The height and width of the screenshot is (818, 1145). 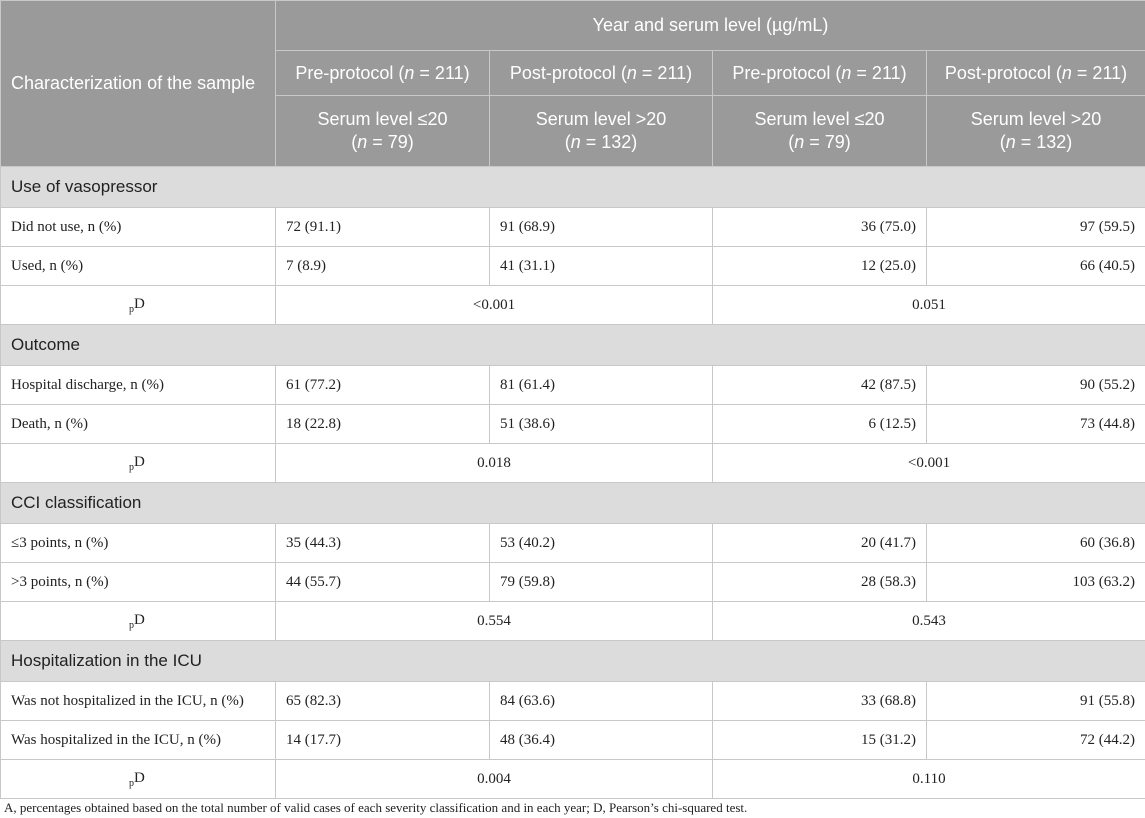 What do you see at coordinates (819, 385) in the screenshot?
I see `cell-value: 42 (87.5)` at bounding box center [819, 385].